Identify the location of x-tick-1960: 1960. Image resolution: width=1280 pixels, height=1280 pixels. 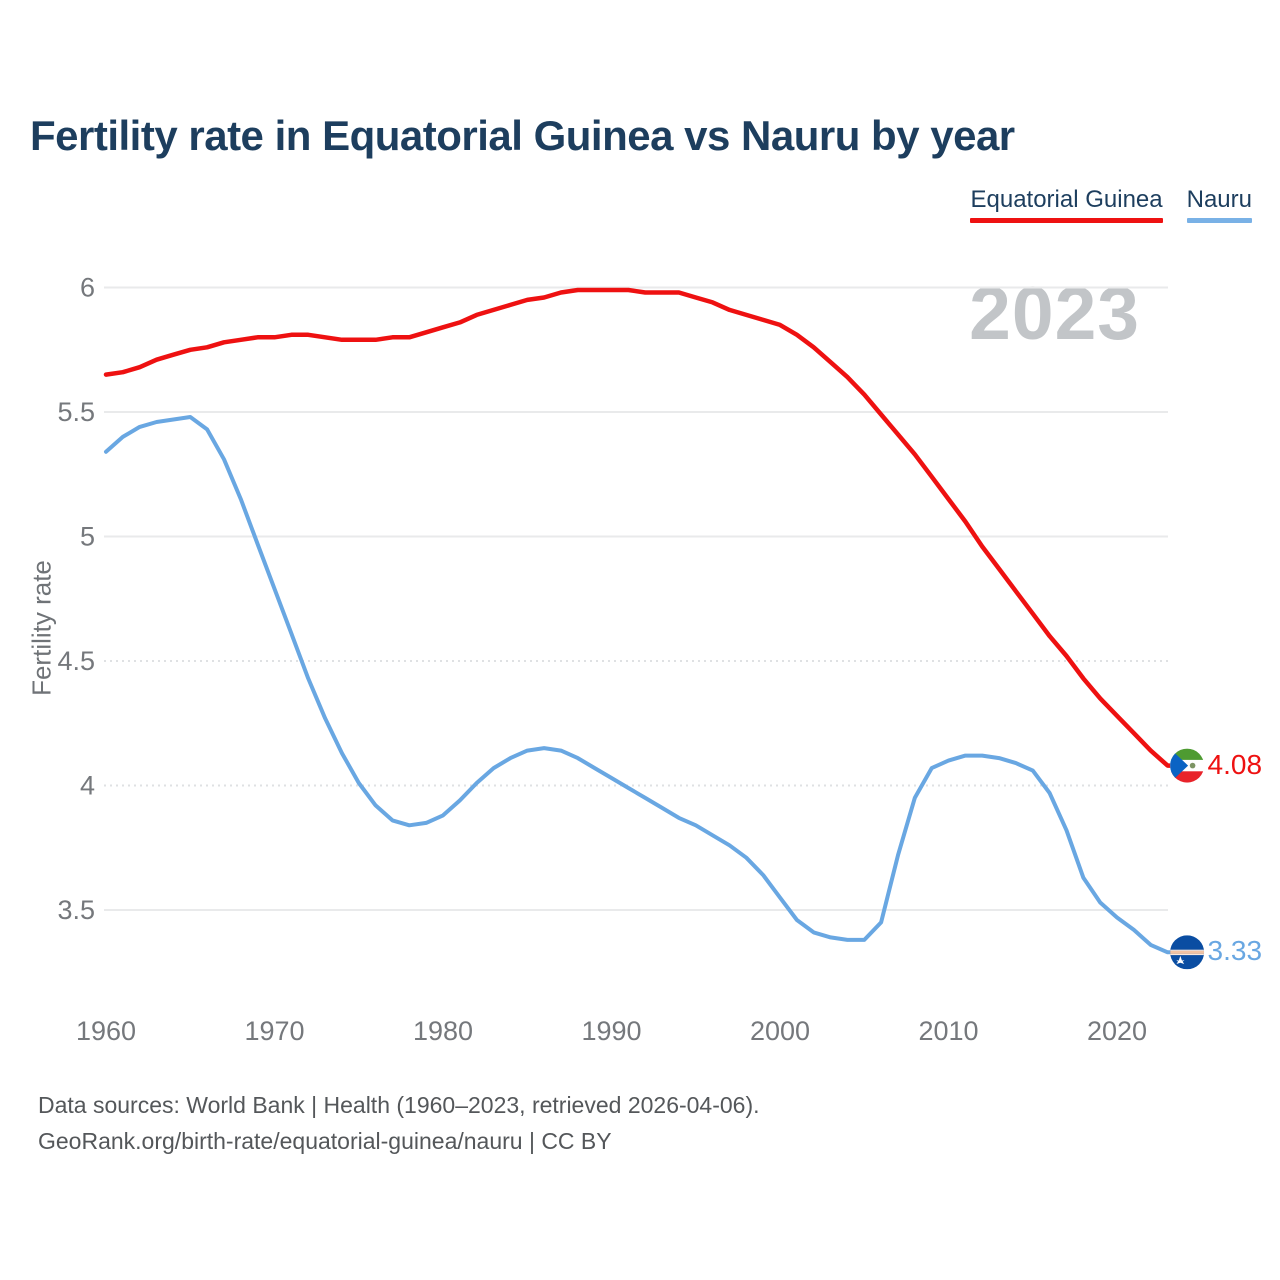
(106, 1031).